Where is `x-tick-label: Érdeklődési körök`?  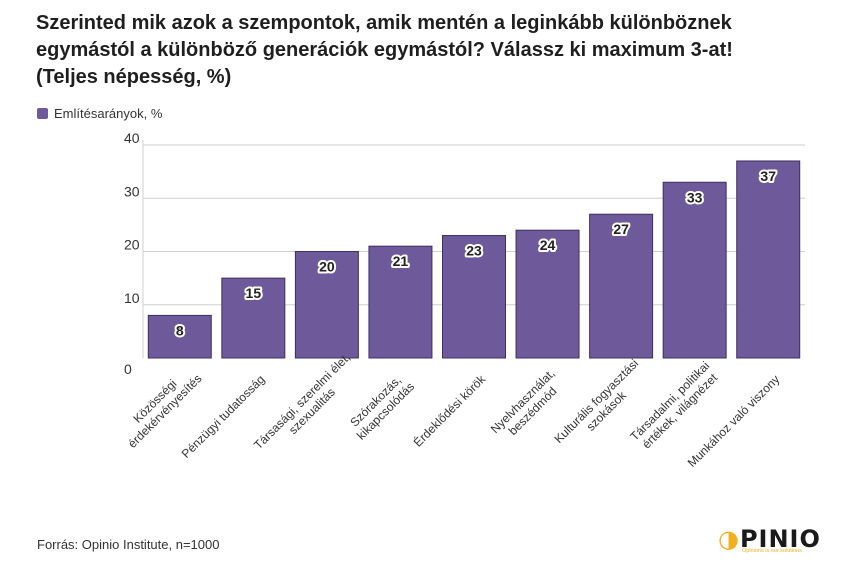 x-tick-label: Érdeklődési körök is located at coordinates (449, 410).